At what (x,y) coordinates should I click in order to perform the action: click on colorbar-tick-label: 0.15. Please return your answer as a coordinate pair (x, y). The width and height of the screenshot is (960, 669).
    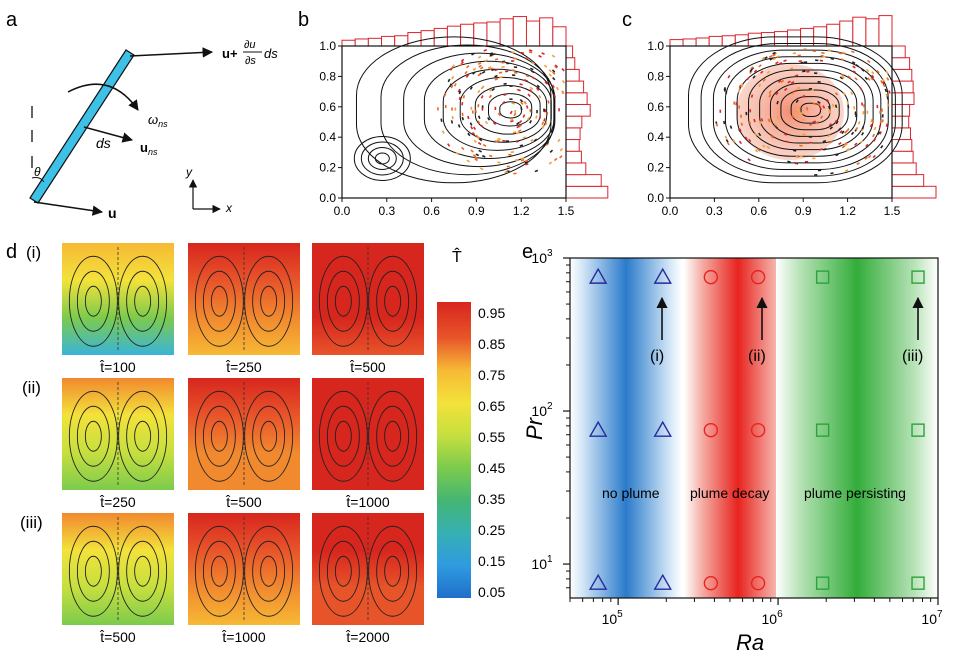
    Looking at the image, I should click on (491, 561).